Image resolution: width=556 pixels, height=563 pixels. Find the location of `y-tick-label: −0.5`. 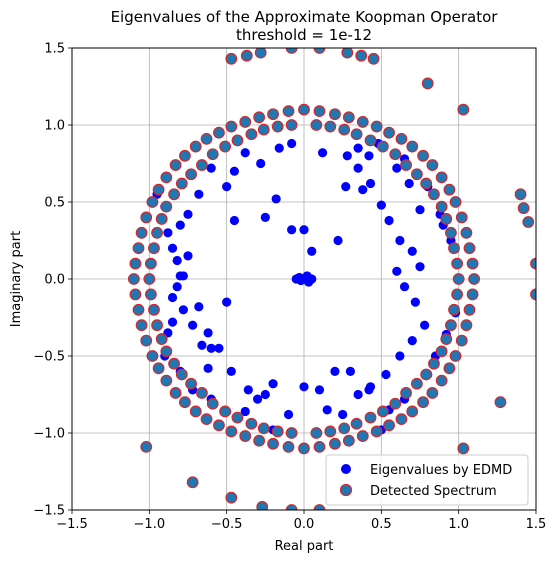

y-tick-label: −0.5 is located at coordinates (49, 357).